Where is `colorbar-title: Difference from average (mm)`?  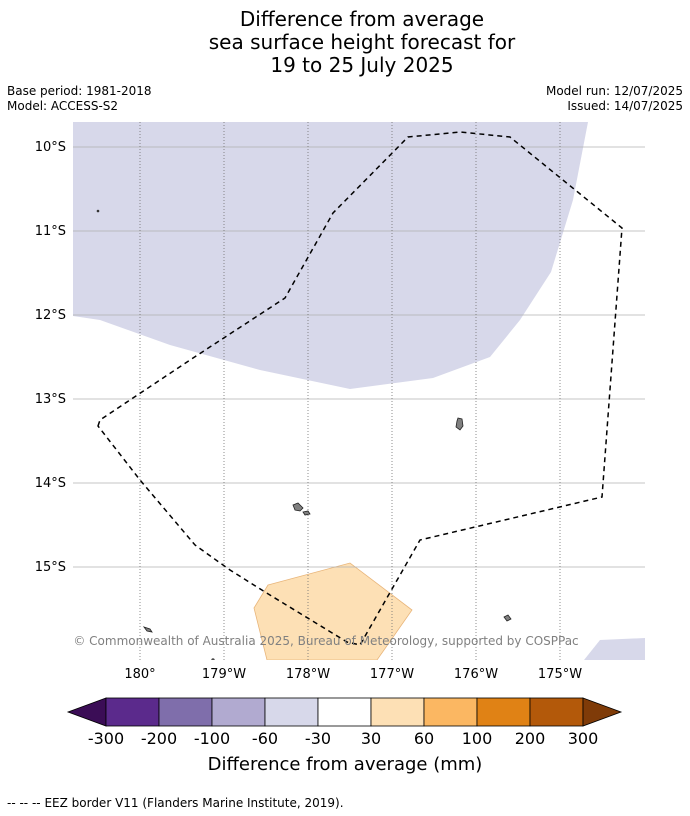 colorbar-title: Difference from average (mm) is located at coordinates (345, 764).